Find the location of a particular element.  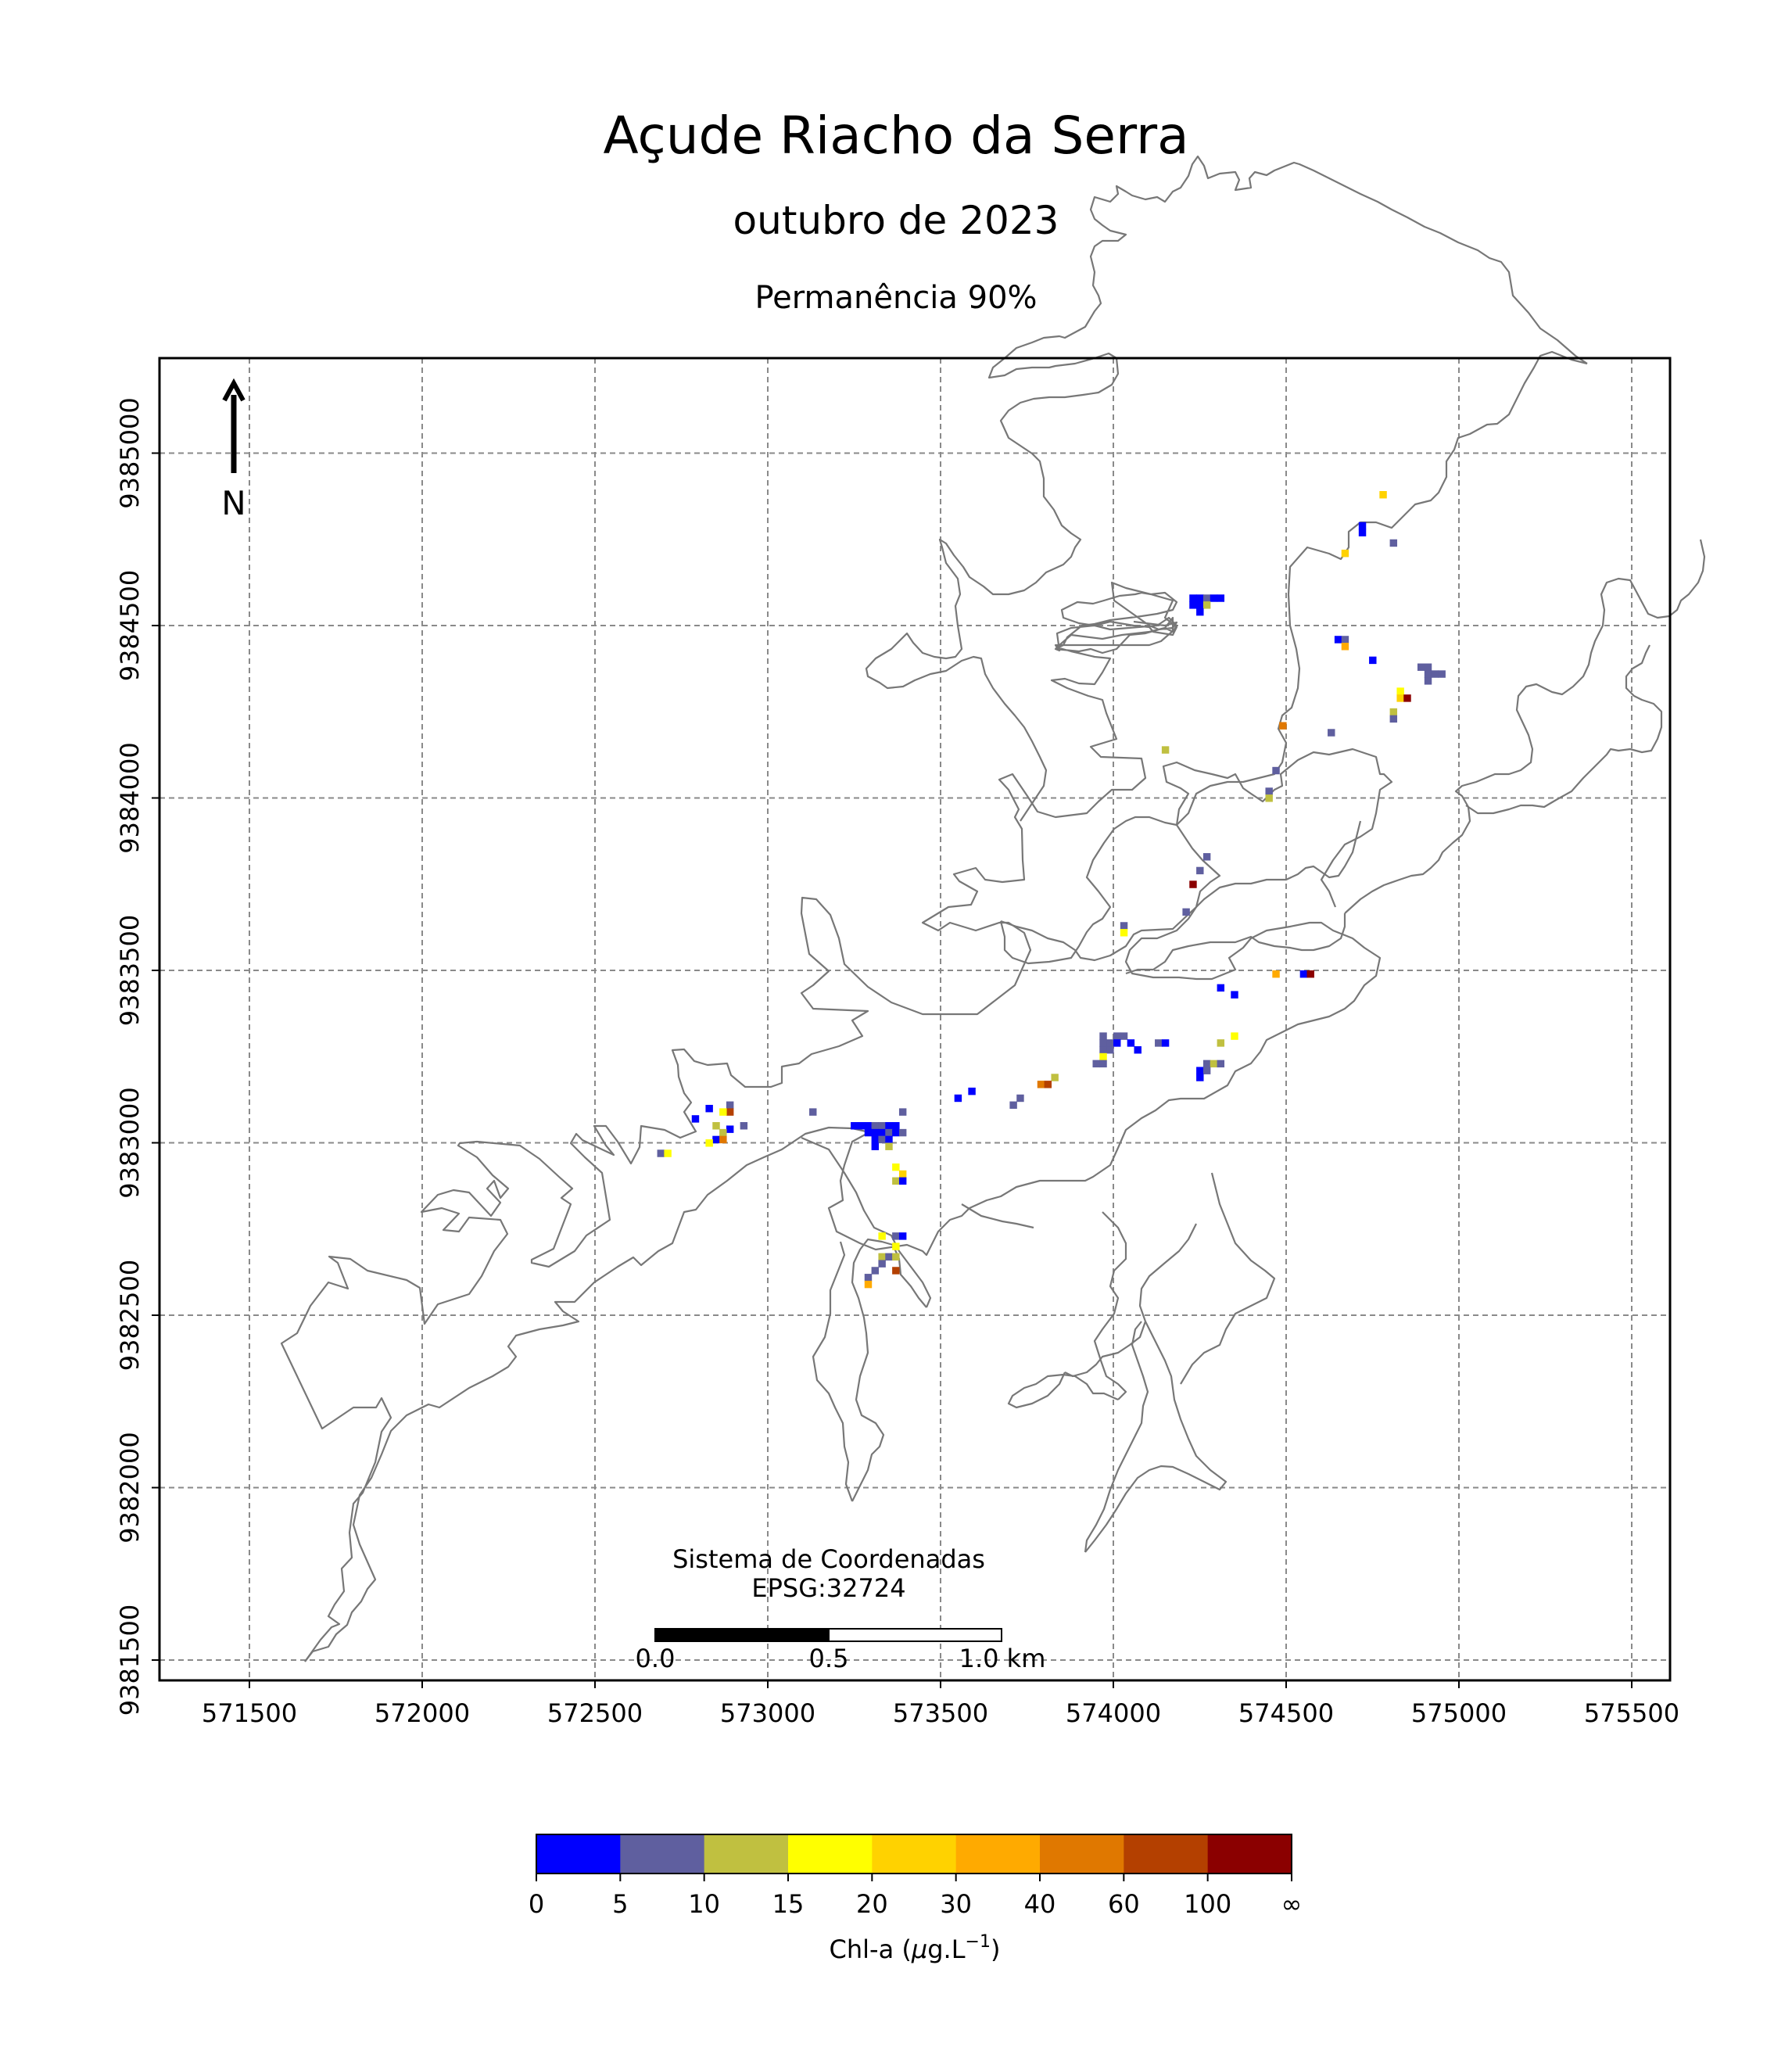

colorbar-frame is located at coordinates (914, 1854).